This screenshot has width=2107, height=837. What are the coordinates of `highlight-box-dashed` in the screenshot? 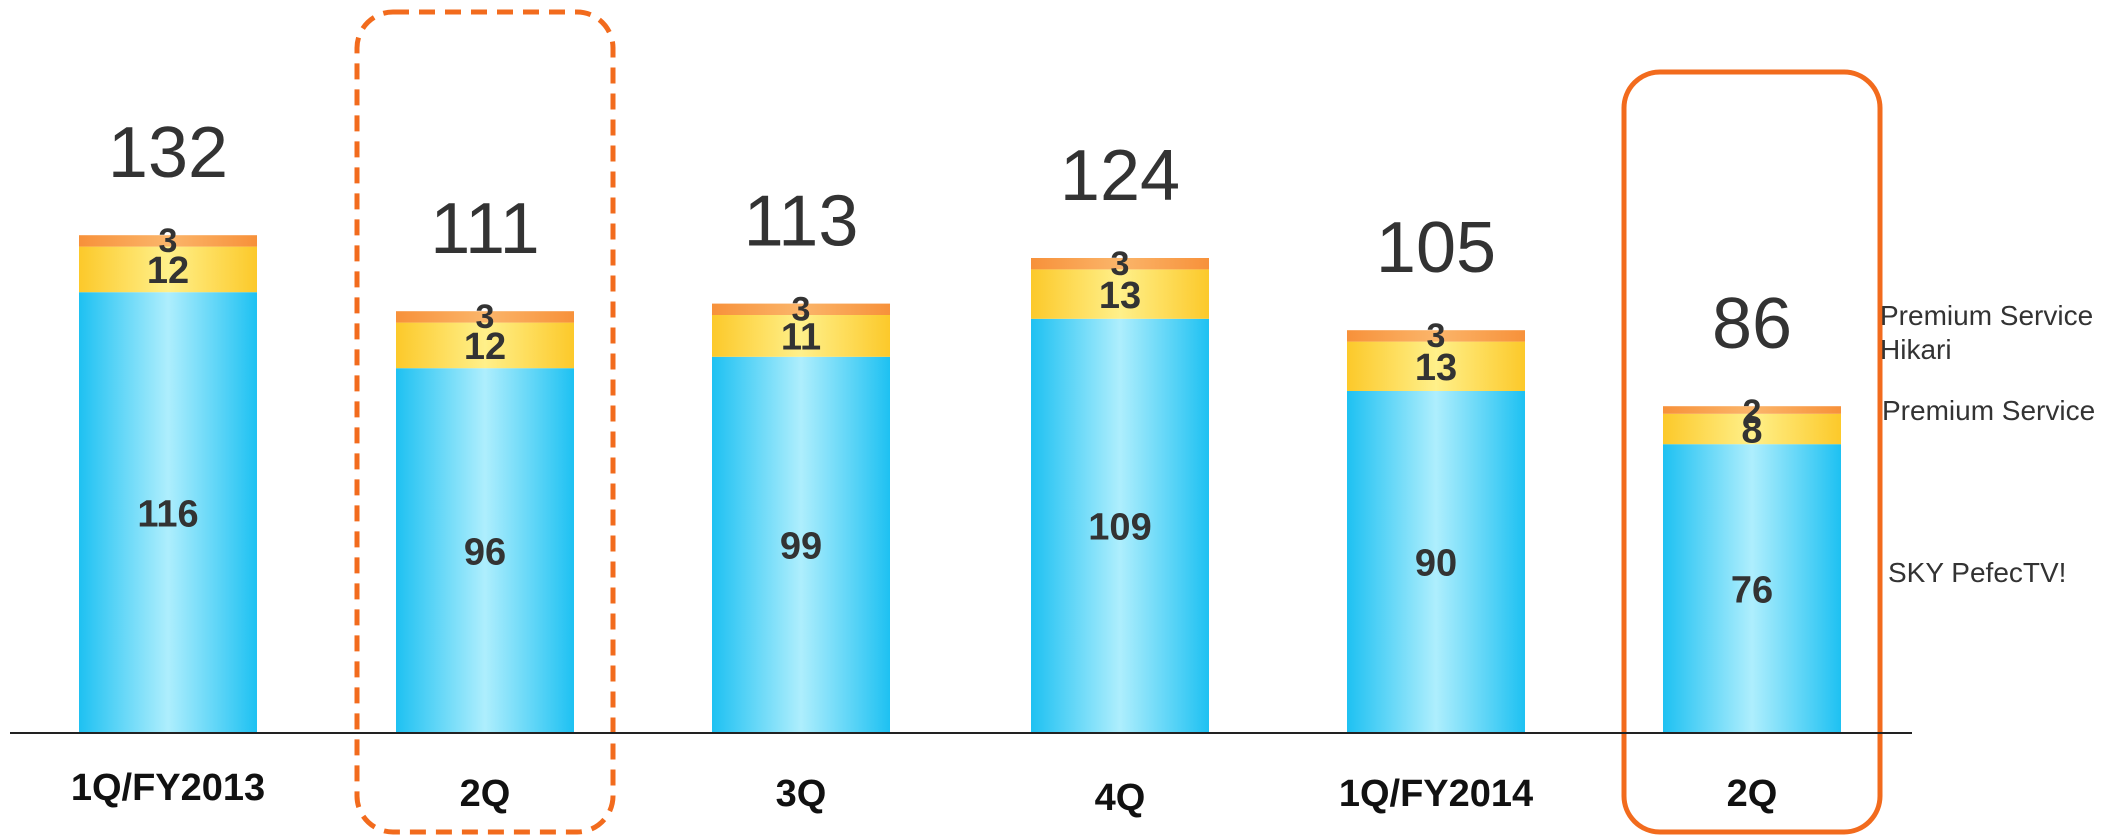 It's located at (485, 422).